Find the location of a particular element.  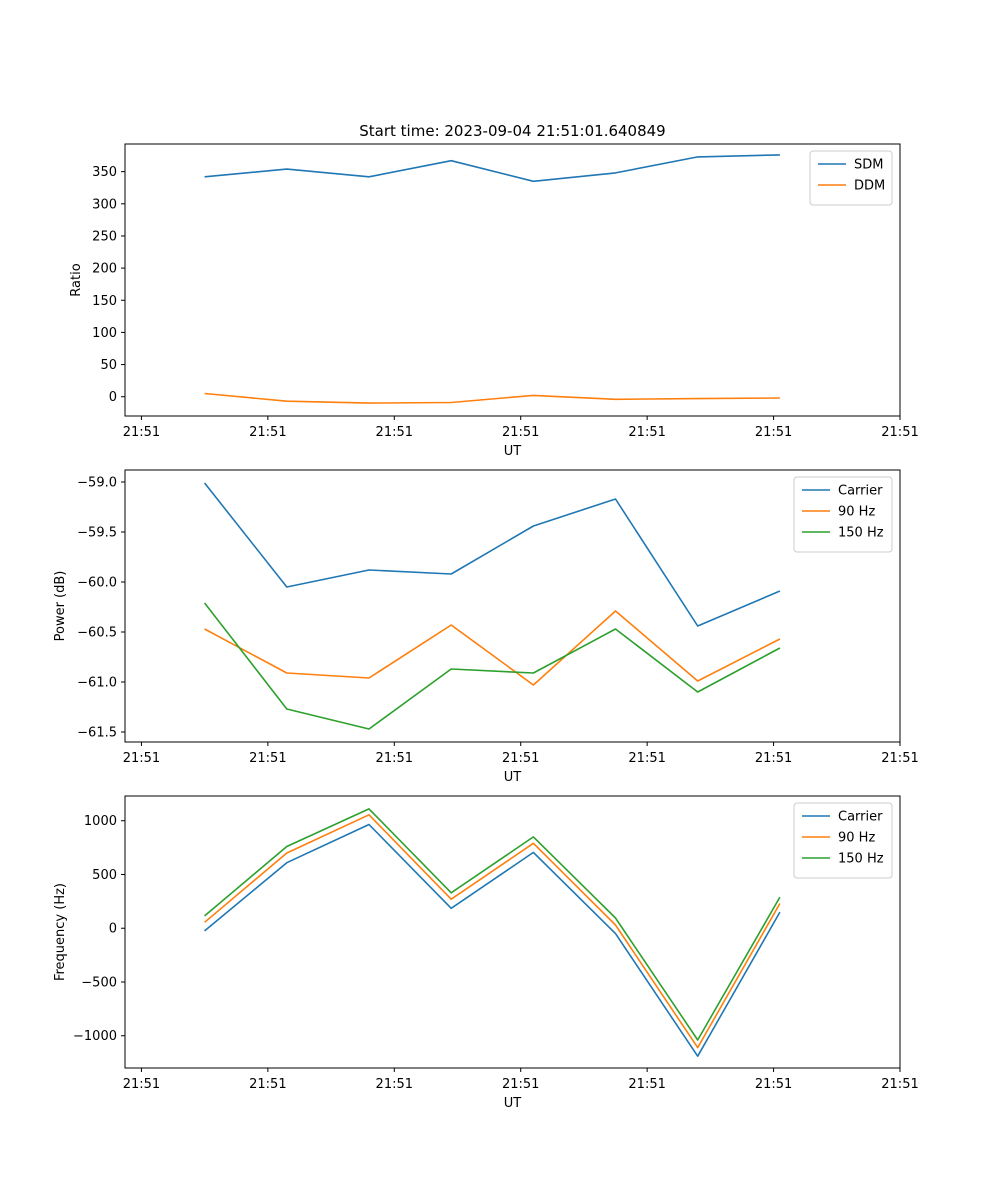

y-tick-label: 150 is located at coordinates (104, 301).